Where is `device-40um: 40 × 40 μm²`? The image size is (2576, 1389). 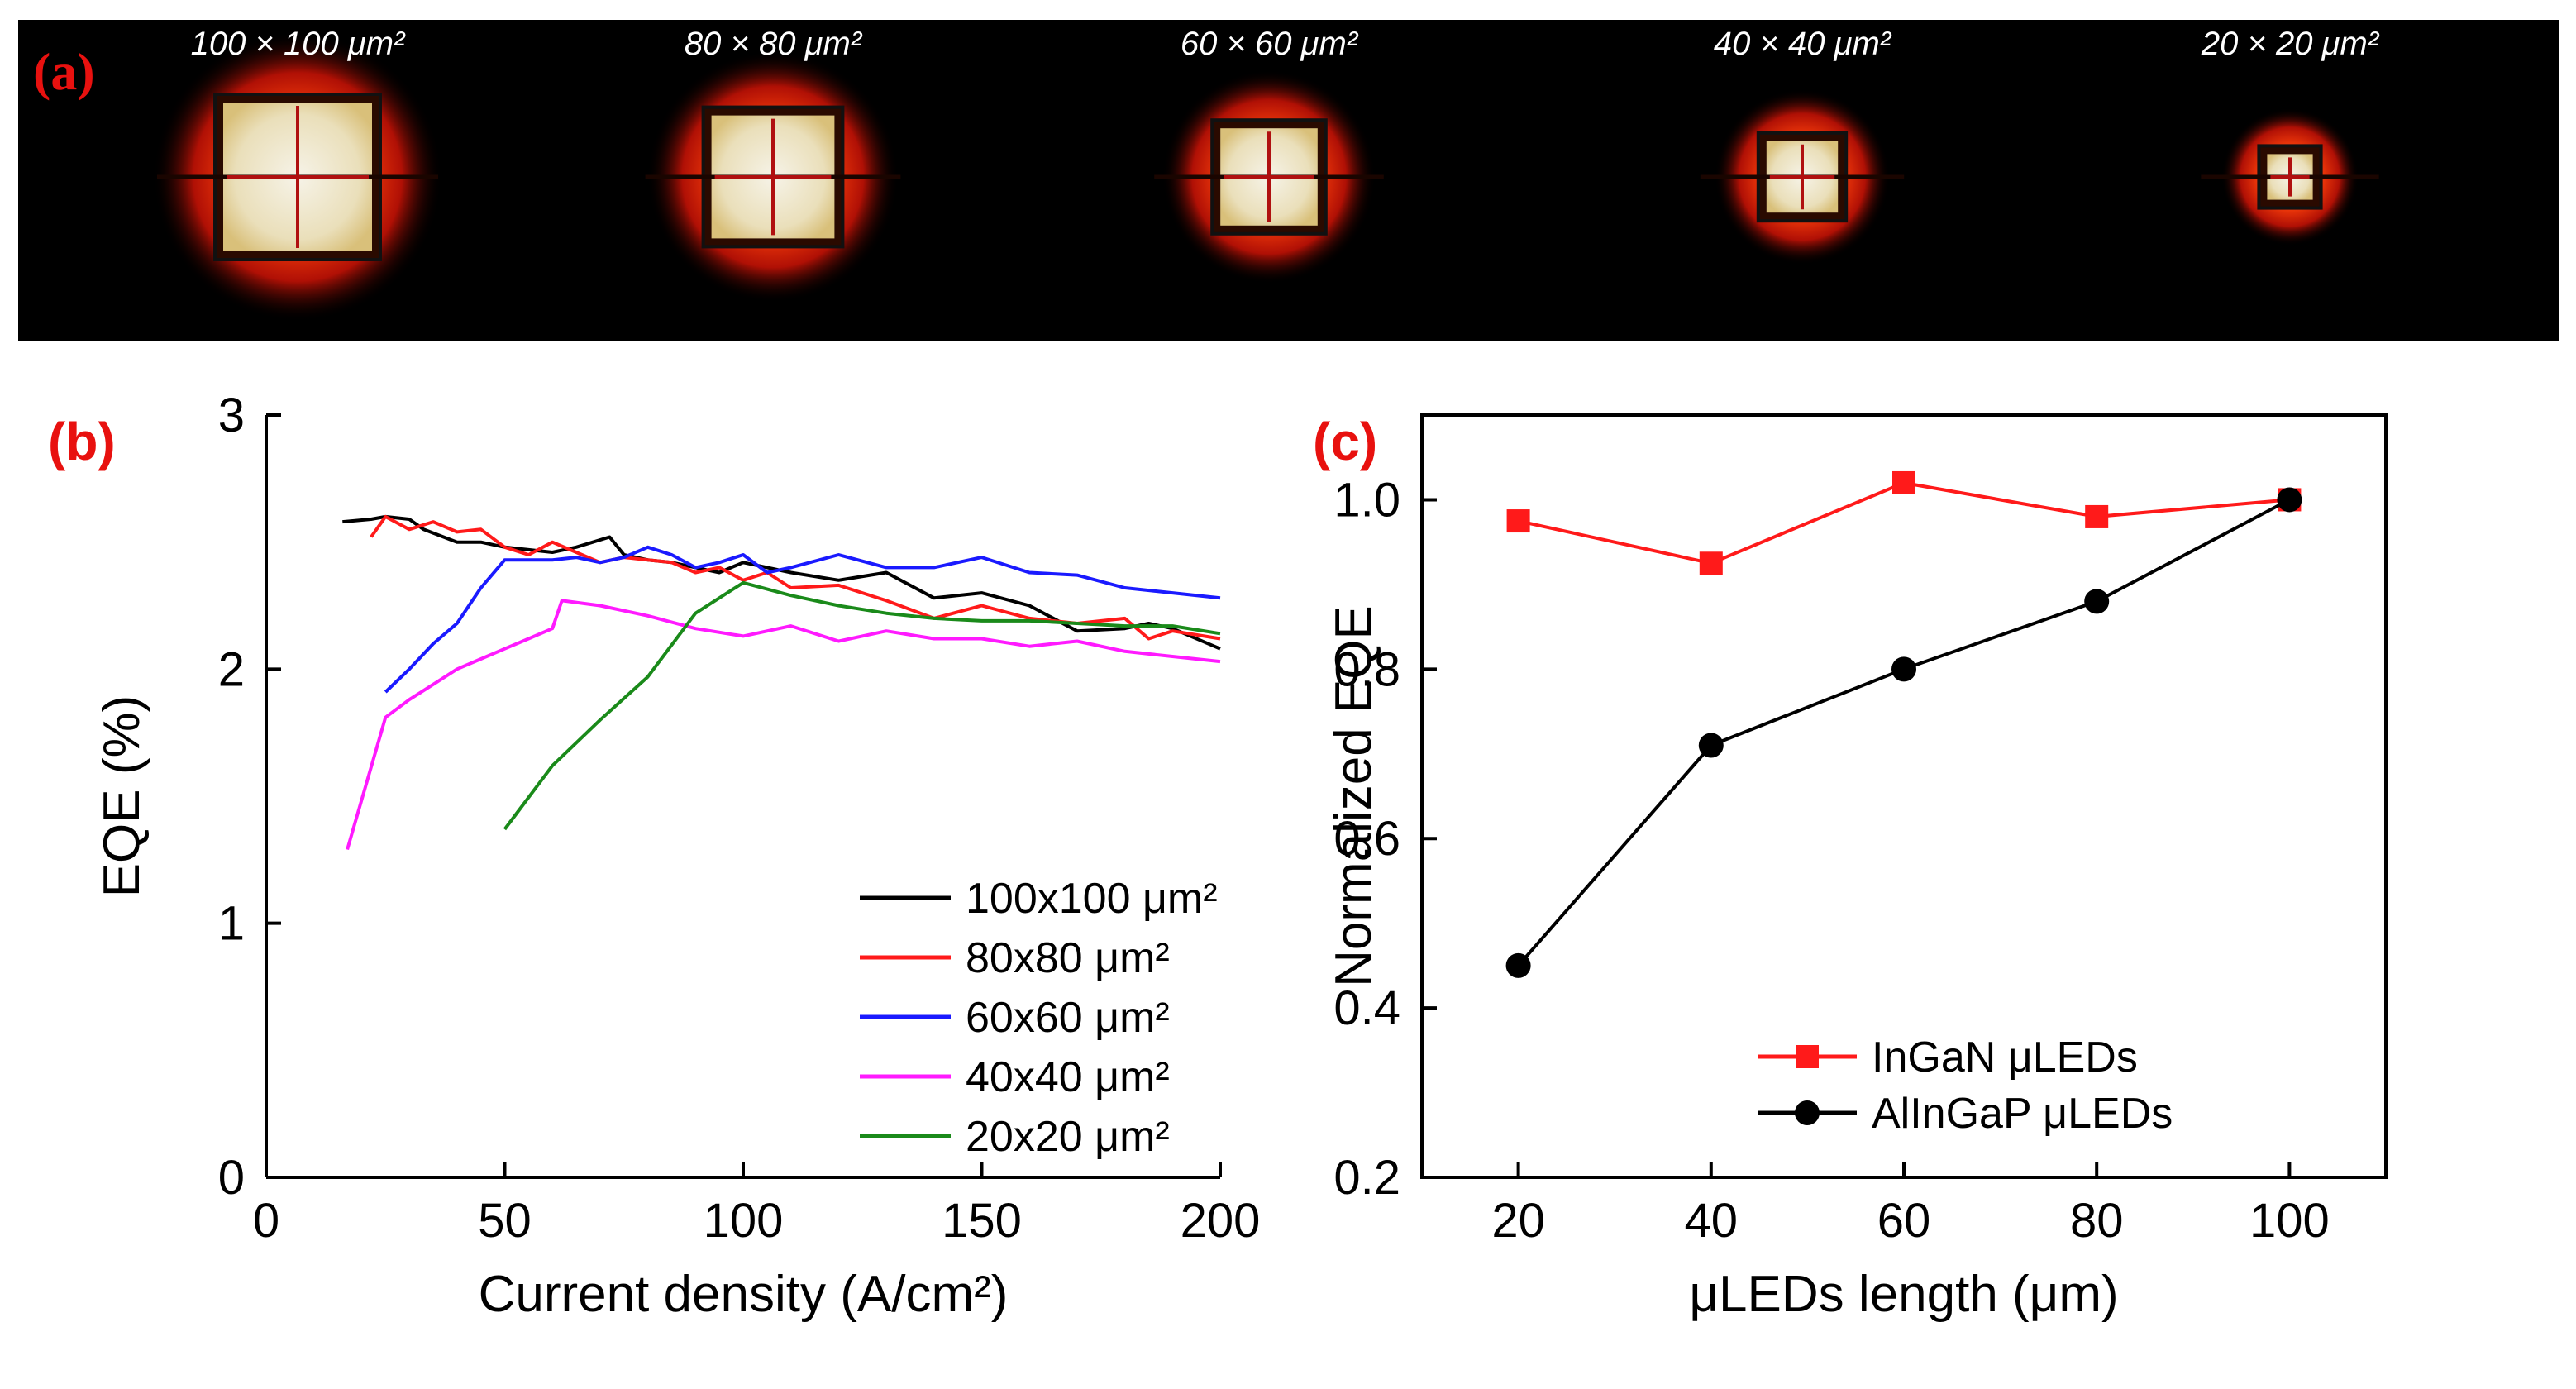
device-40um: 40 × 40 μm² is located at coordinates (1802, 145).